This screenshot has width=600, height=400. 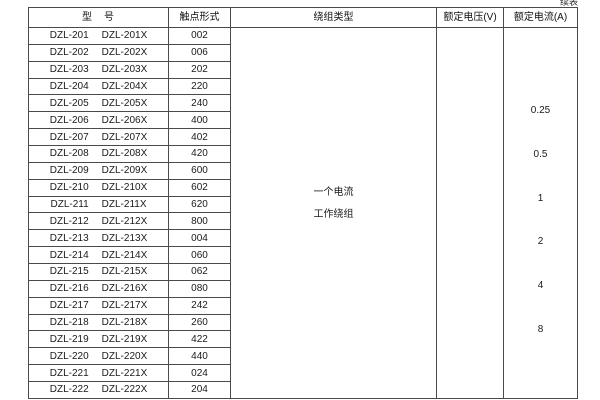 I want to click on header-model: 型 号, so click(x=99, y=17).